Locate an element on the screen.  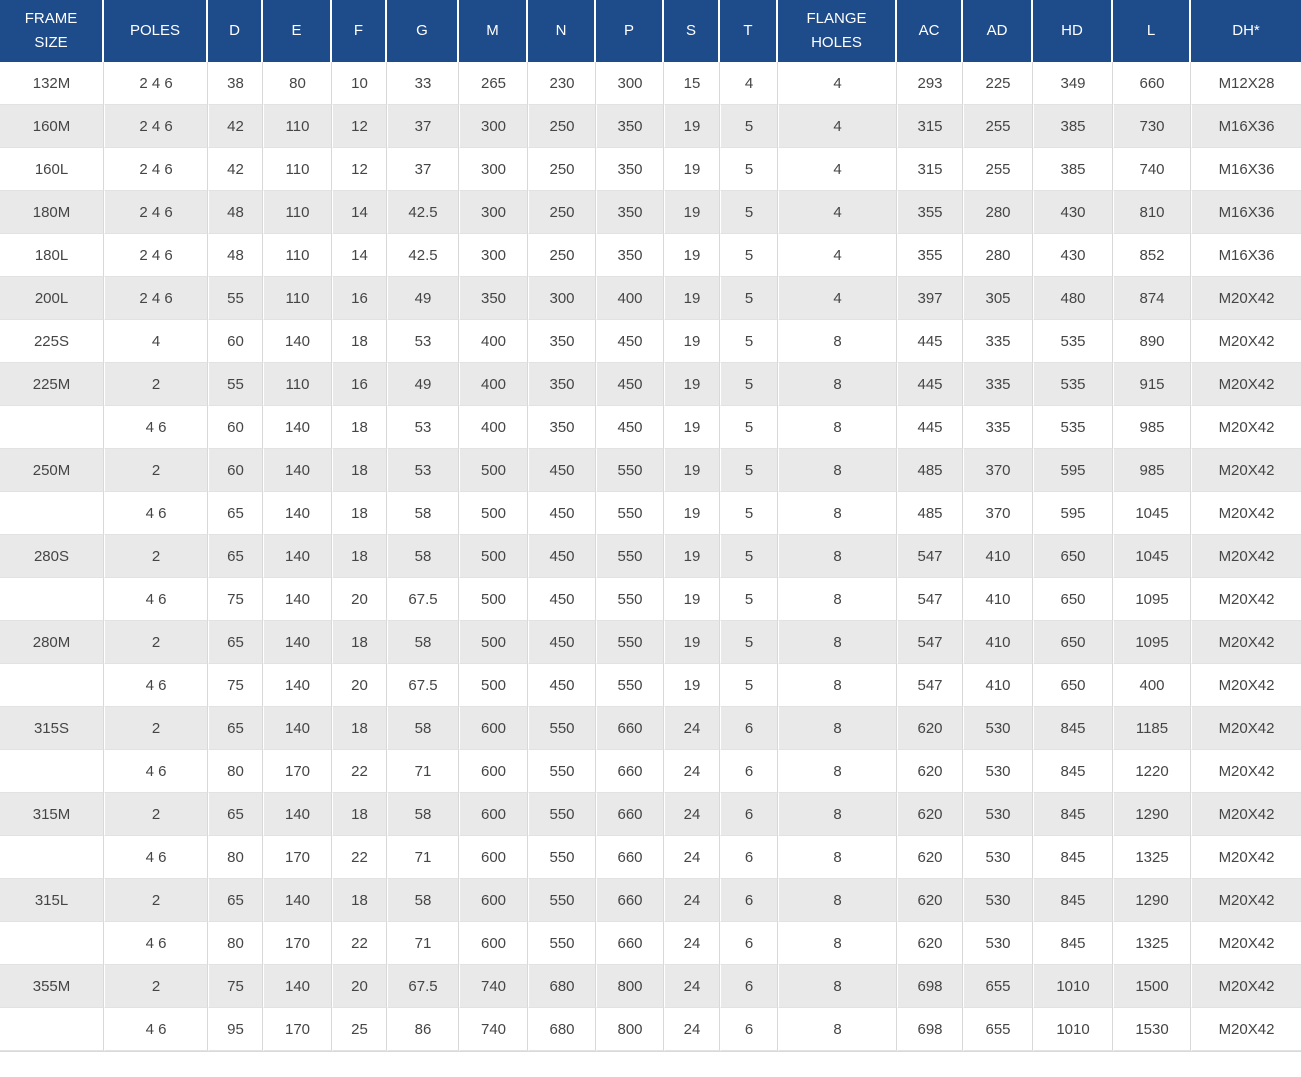
cell: 450 is located at coordinates (562, 470).